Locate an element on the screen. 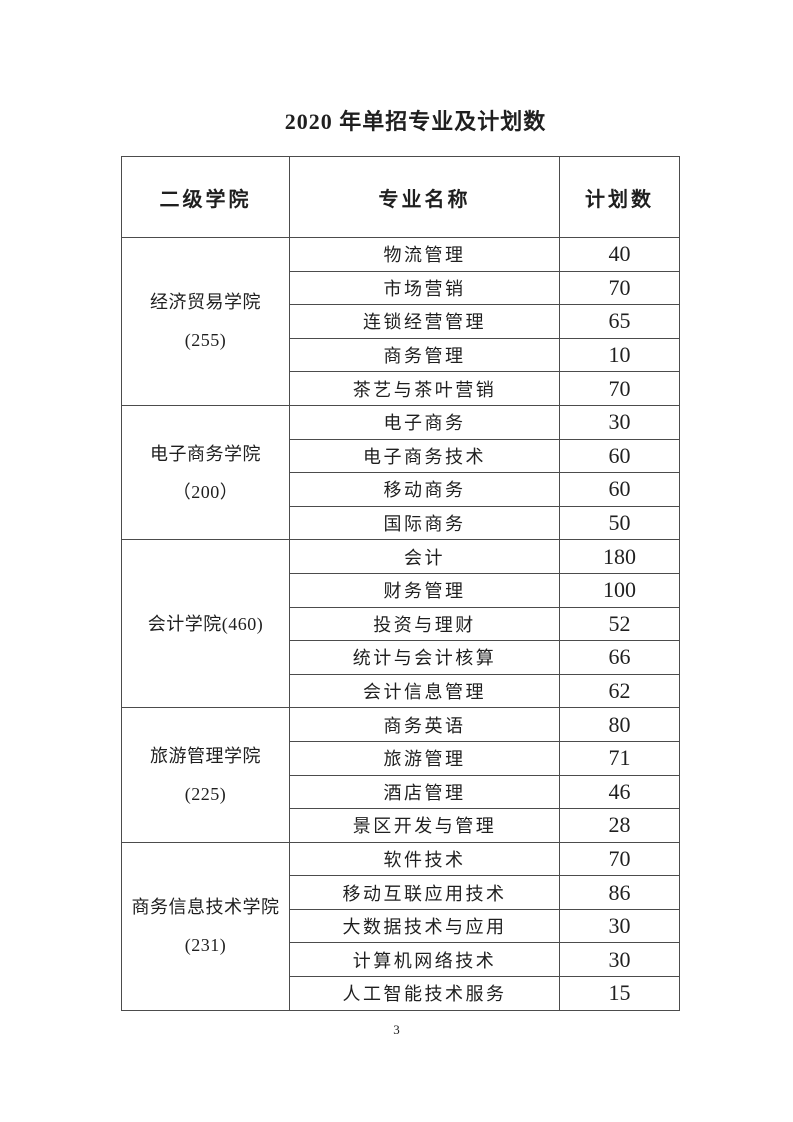 The image size is (793, 1122). plan-cell: 40 is located at coordinates (619, 254).